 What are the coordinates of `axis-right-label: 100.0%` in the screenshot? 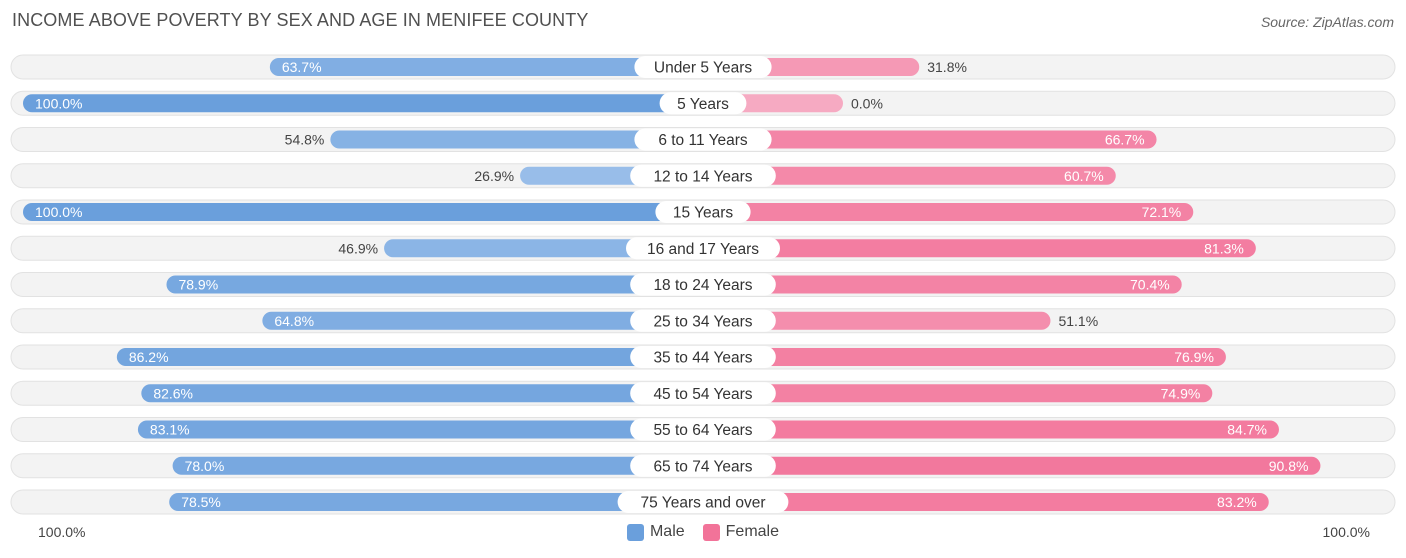 It's located at (1346, 532).